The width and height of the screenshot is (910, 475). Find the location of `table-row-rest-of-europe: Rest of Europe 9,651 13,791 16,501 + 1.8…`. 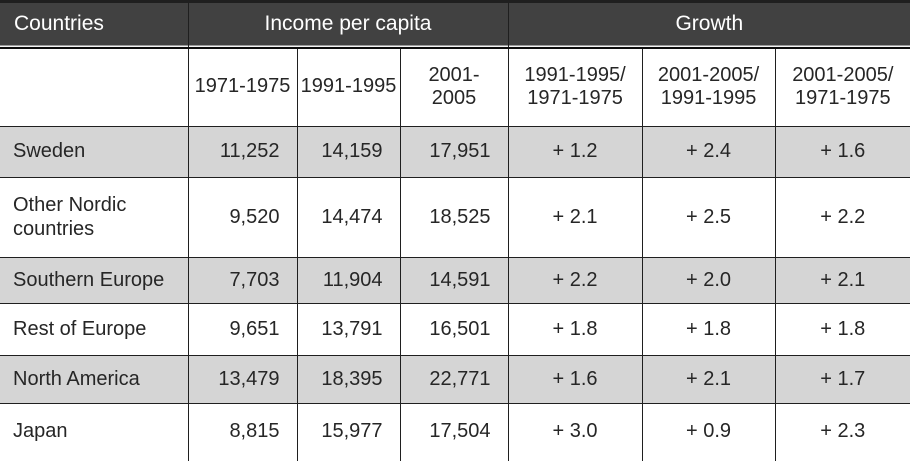

table-row-rest-of-europe: Rest of Europe 9,651 13,791 16,501 + 1.8… is located at coordinates (455, 329).